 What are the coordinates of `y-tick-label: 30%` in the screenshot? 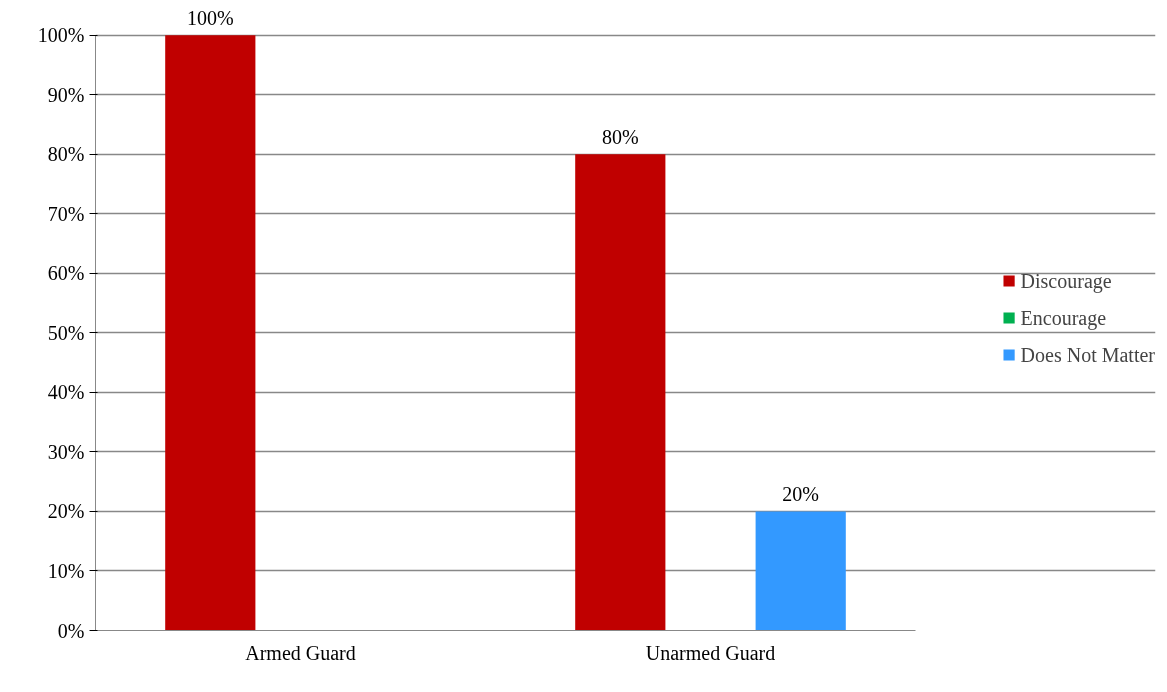 It's located at (66, 451).